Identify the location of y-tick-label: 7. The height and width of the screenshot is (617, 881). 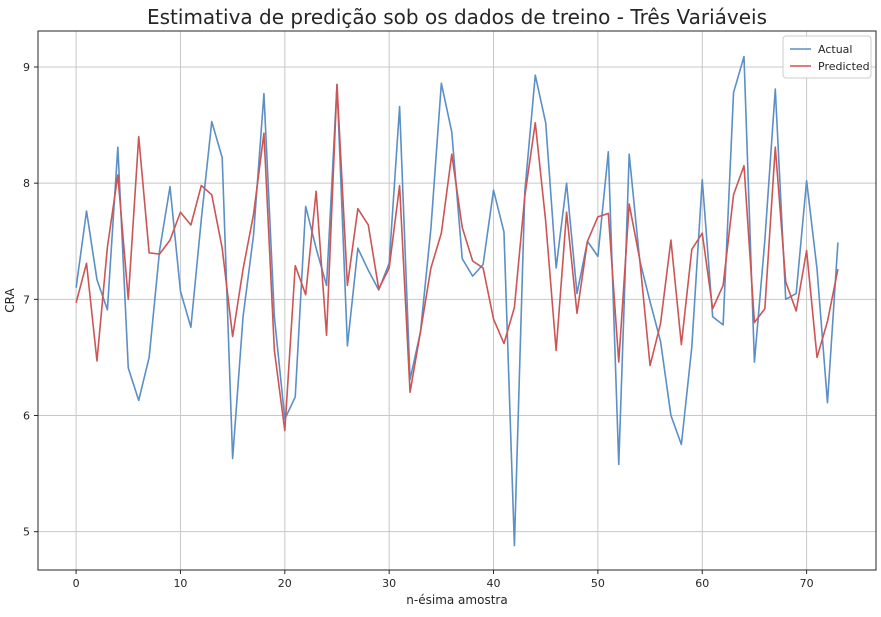
(26, 299).